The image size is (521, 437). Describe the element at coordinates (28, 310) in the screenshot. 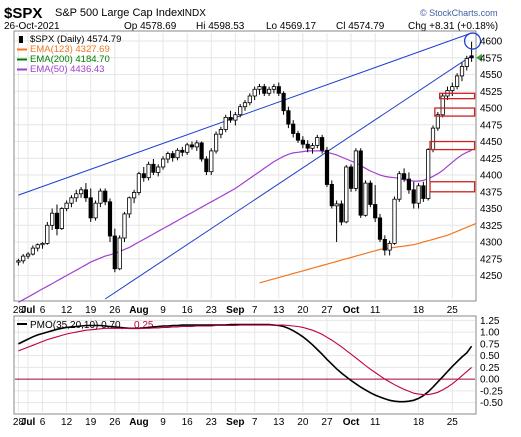

I see `x-tick-label: Jul` at that location.